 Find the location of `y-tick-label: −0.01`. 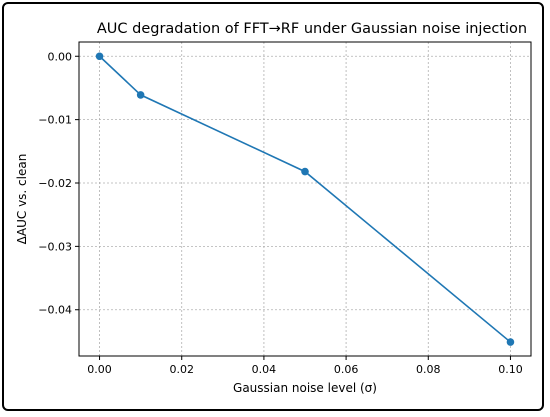

y-tick-label: −0.01 is located at coordinates (55, 120).